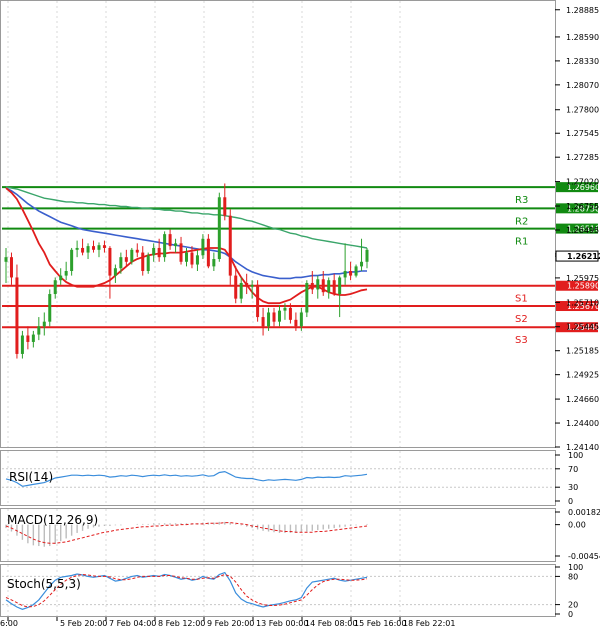 The width and height of the screenshot is (600, 629). What do you see at coordinates (186, 478) in the screenshot?
I see `rsi-line` at bounding box center [186, 478].